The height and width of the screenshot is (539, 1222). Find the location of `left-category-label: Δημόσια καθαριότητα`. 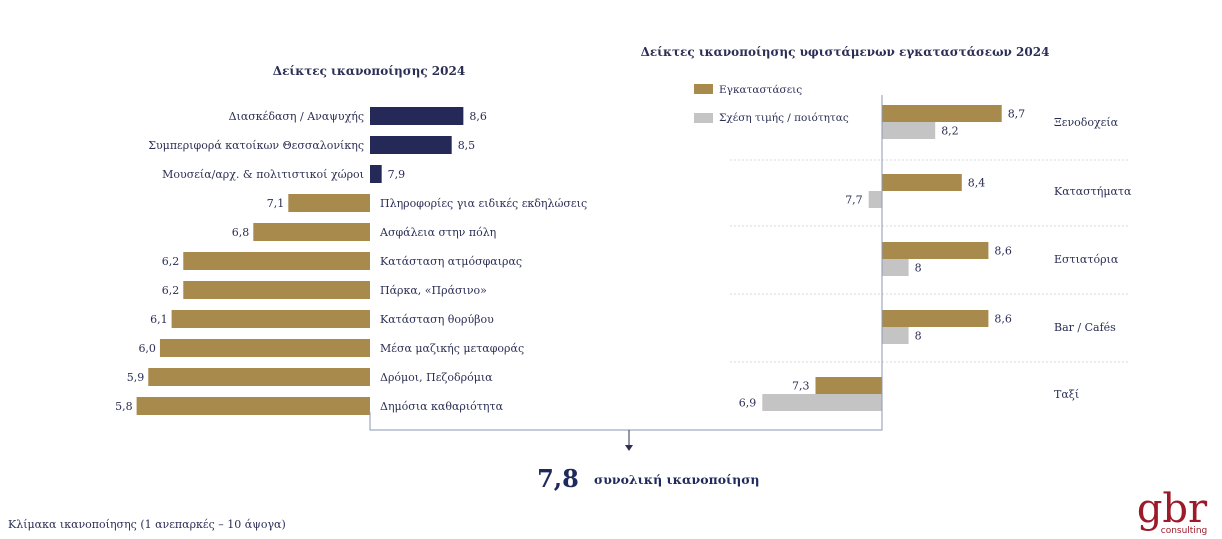

left-category-label: Δημόσια καθαριότητα is located at coordinates (442, 406).